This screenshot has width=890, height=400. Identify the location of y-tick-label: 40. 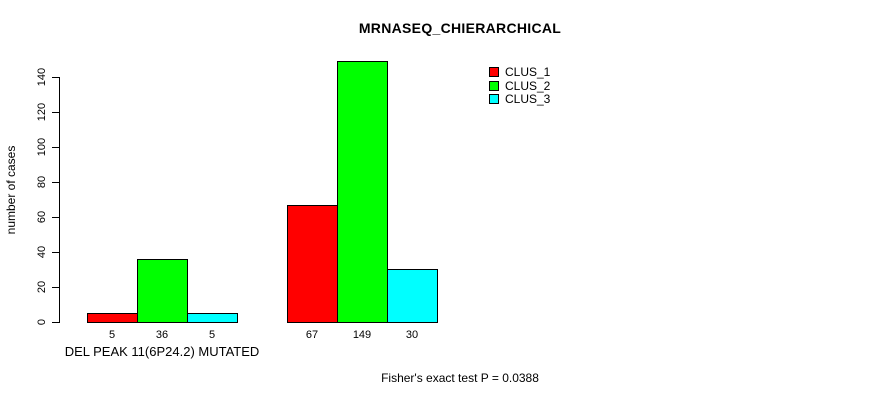
(42, 252).